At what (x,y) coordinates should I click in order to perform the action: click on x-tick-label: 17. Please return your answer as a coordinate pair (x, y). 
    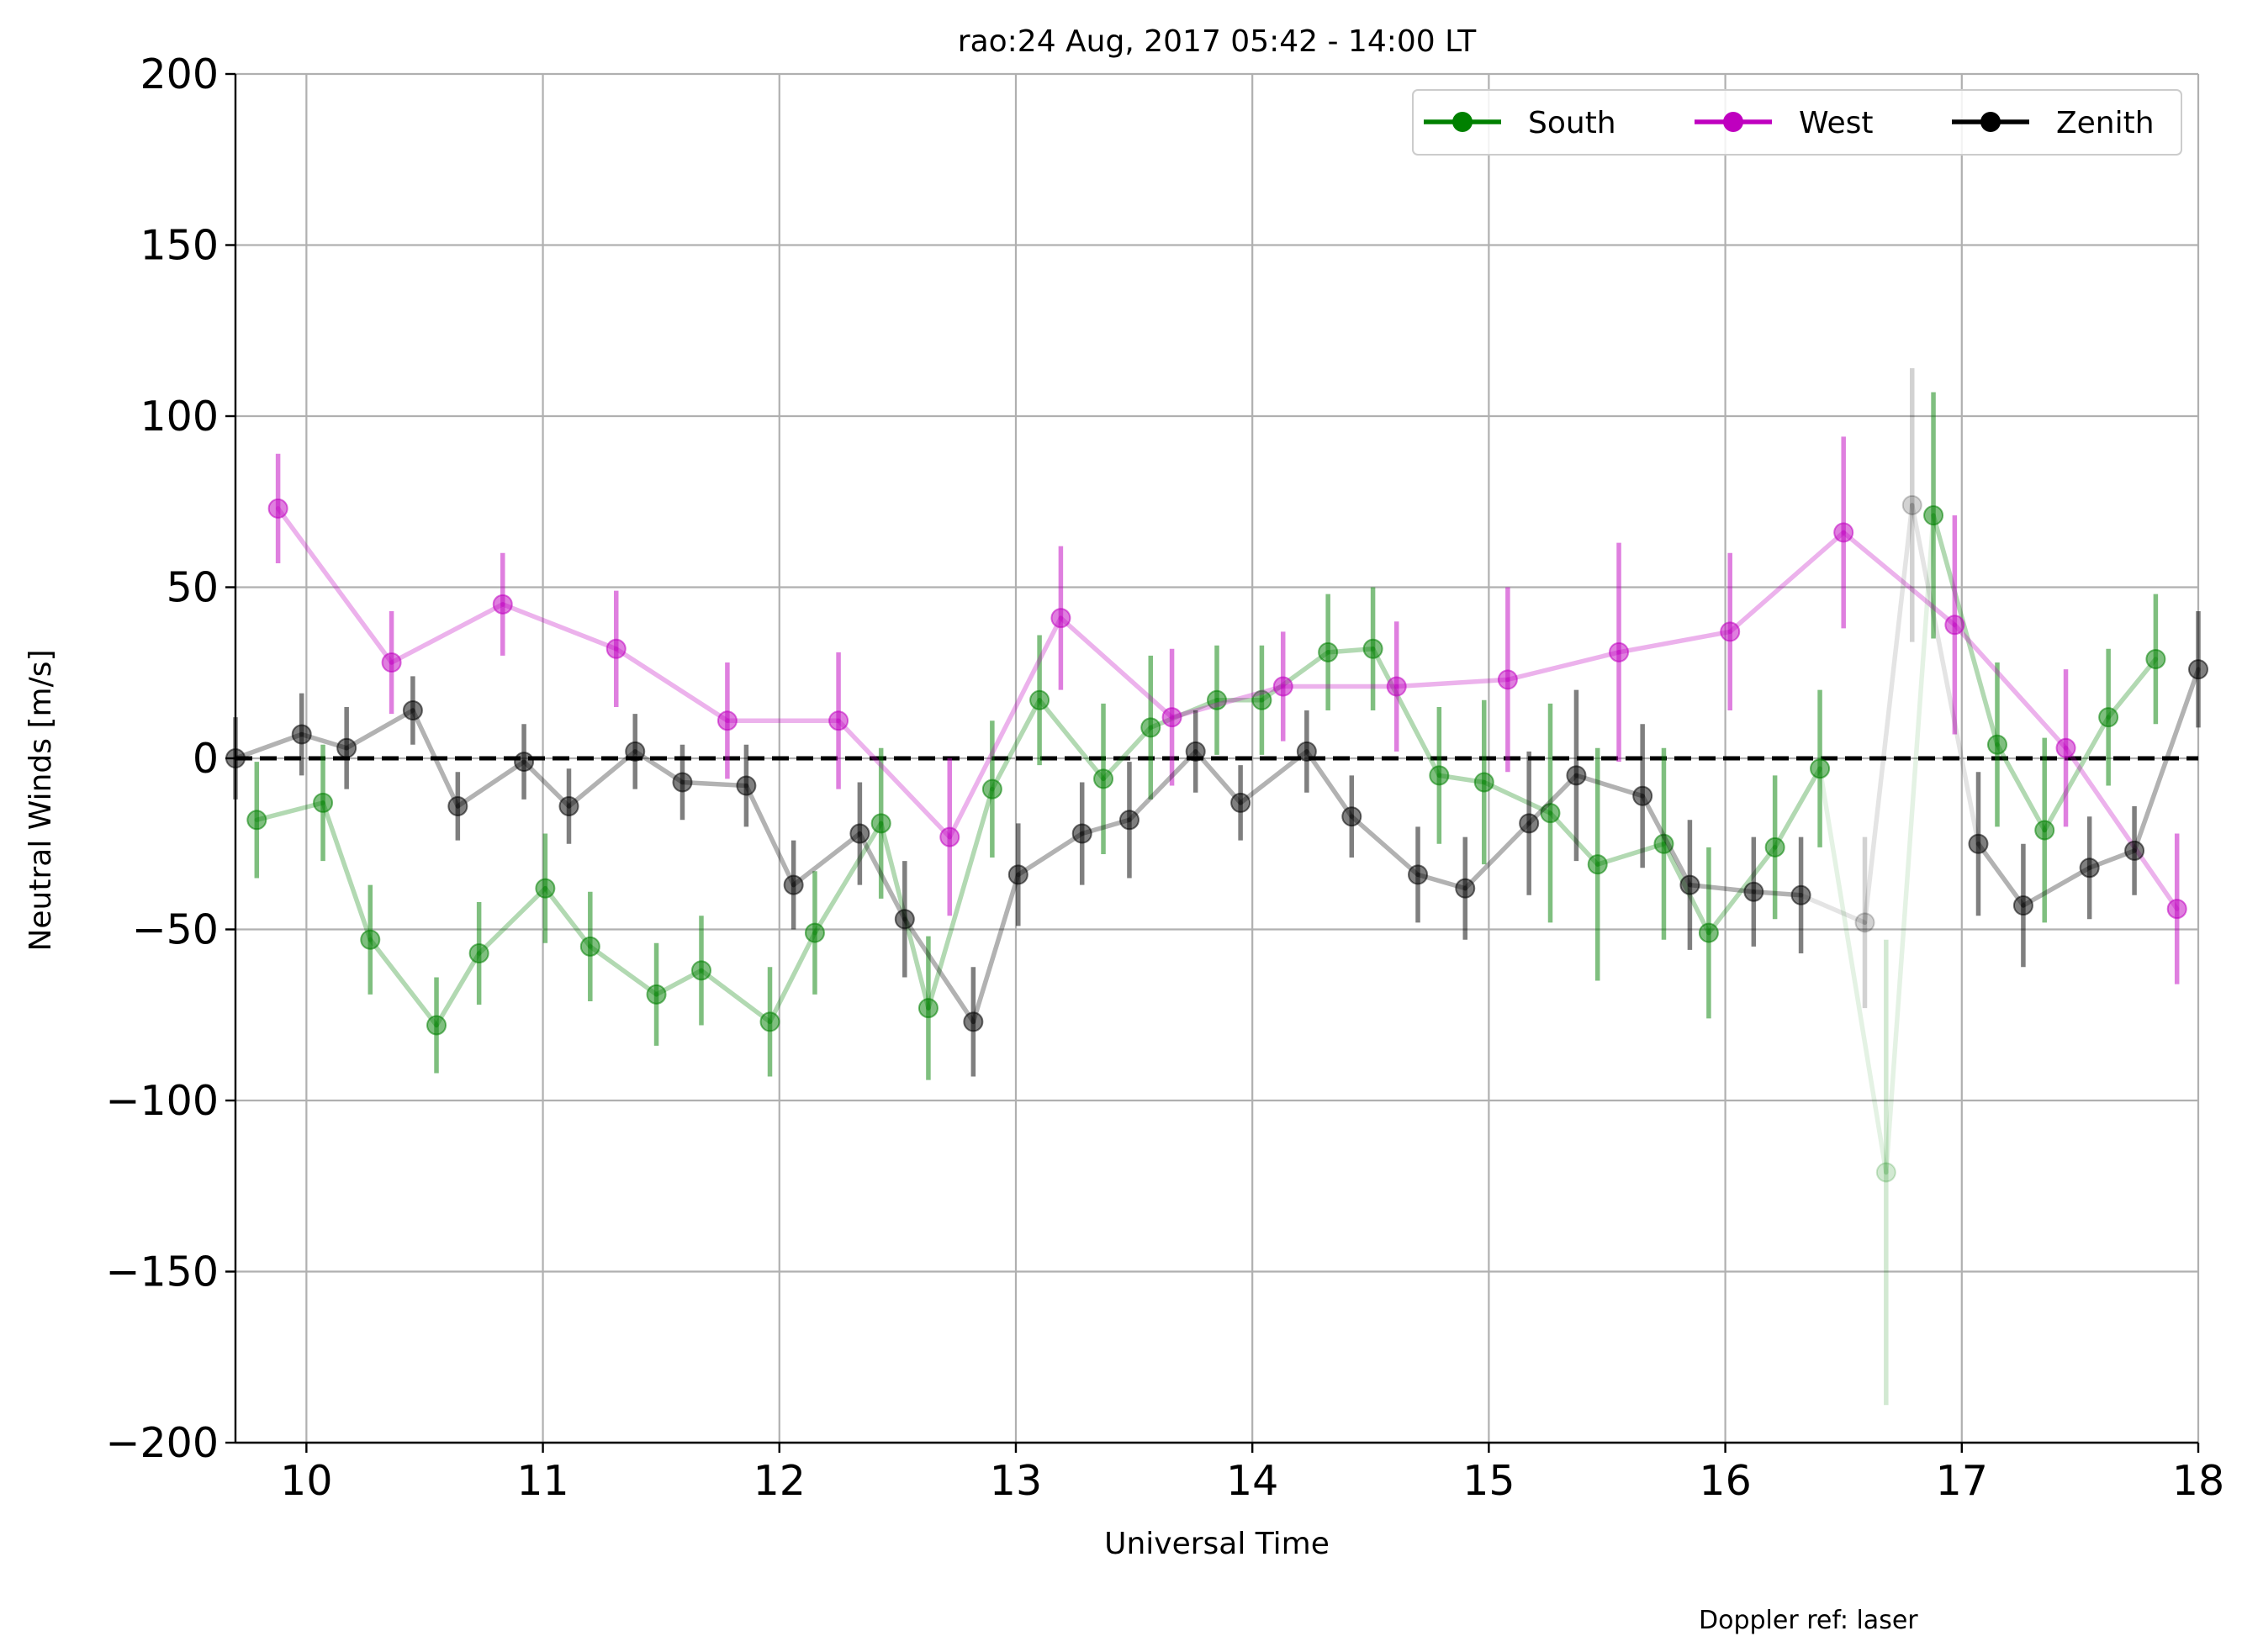
    Looking at the image, I should click on (1962, 1481).